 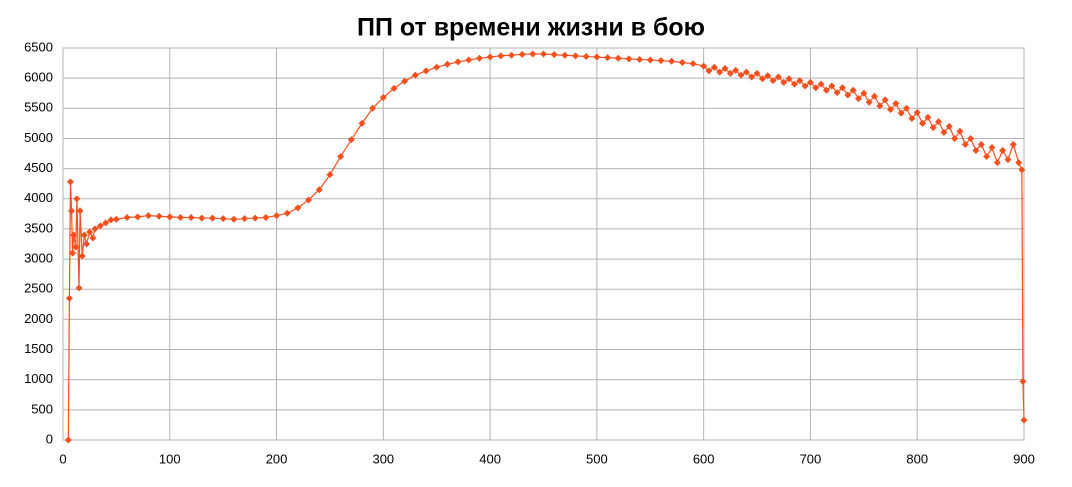 What do you see at coordinates (38, 227) in the screenshot?
I see `y-tick-label: 3500` at bounding box center [38, 227].